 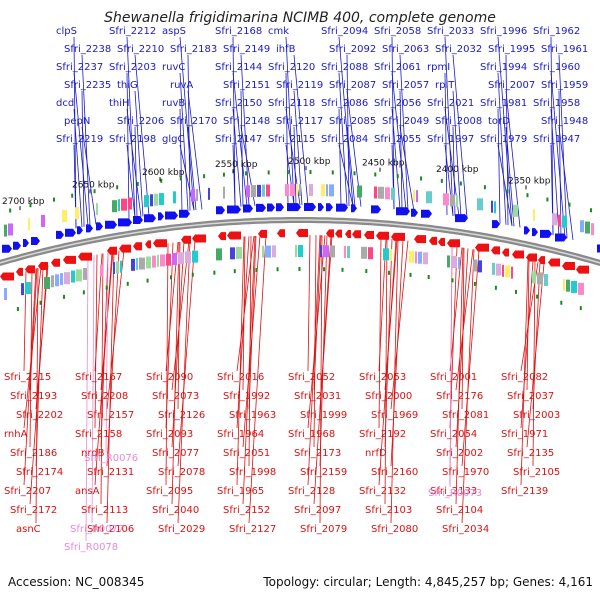 What do you see at coordinates (65, 103) in the screenshot?
I see `plus-gene-label: dcd` at bounding box center [65, 103].